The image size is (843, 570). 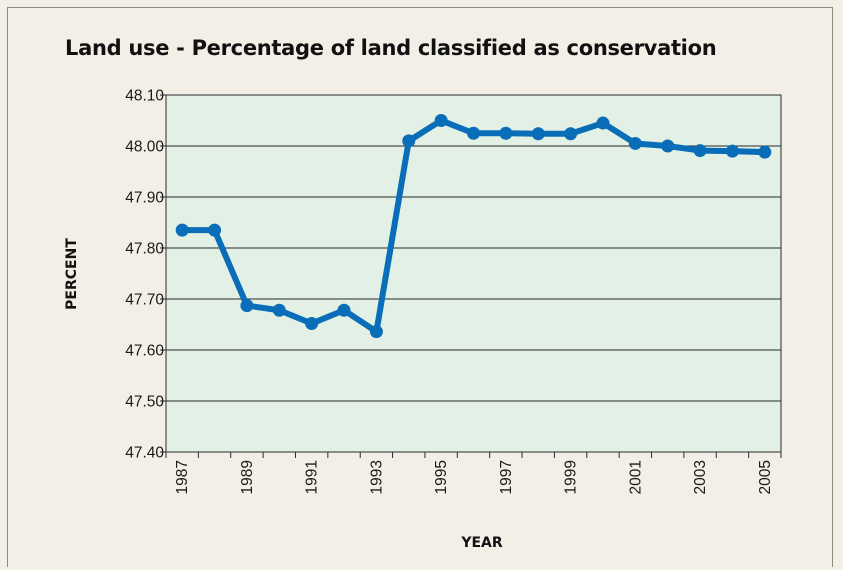 I want to click on y-tick-label: 47.70, so click(x=144, y=300).